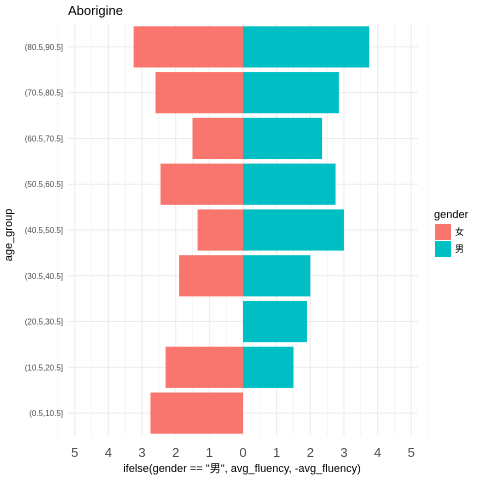  I want to click on y-tick-label: (10.5,20.5], so click(44, 367).